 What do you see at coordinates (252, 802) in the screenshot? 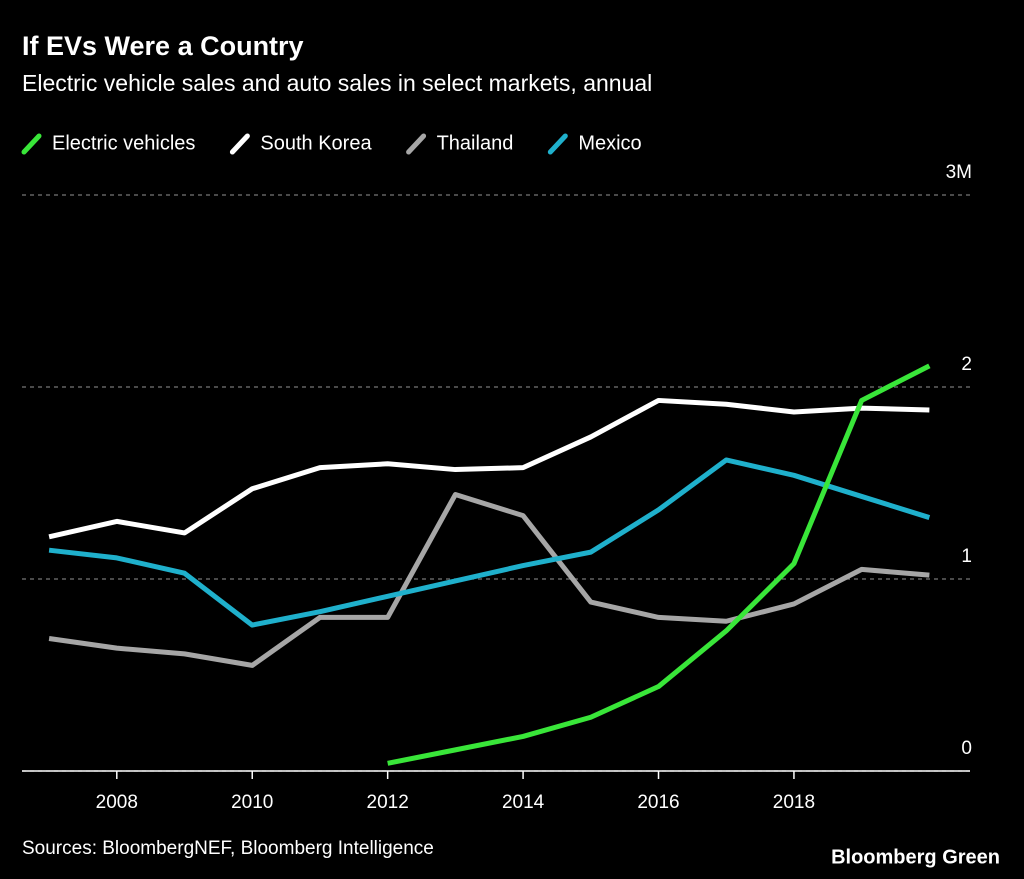
I see `x-tick-label: 2010` at bounding box center [252, 802].